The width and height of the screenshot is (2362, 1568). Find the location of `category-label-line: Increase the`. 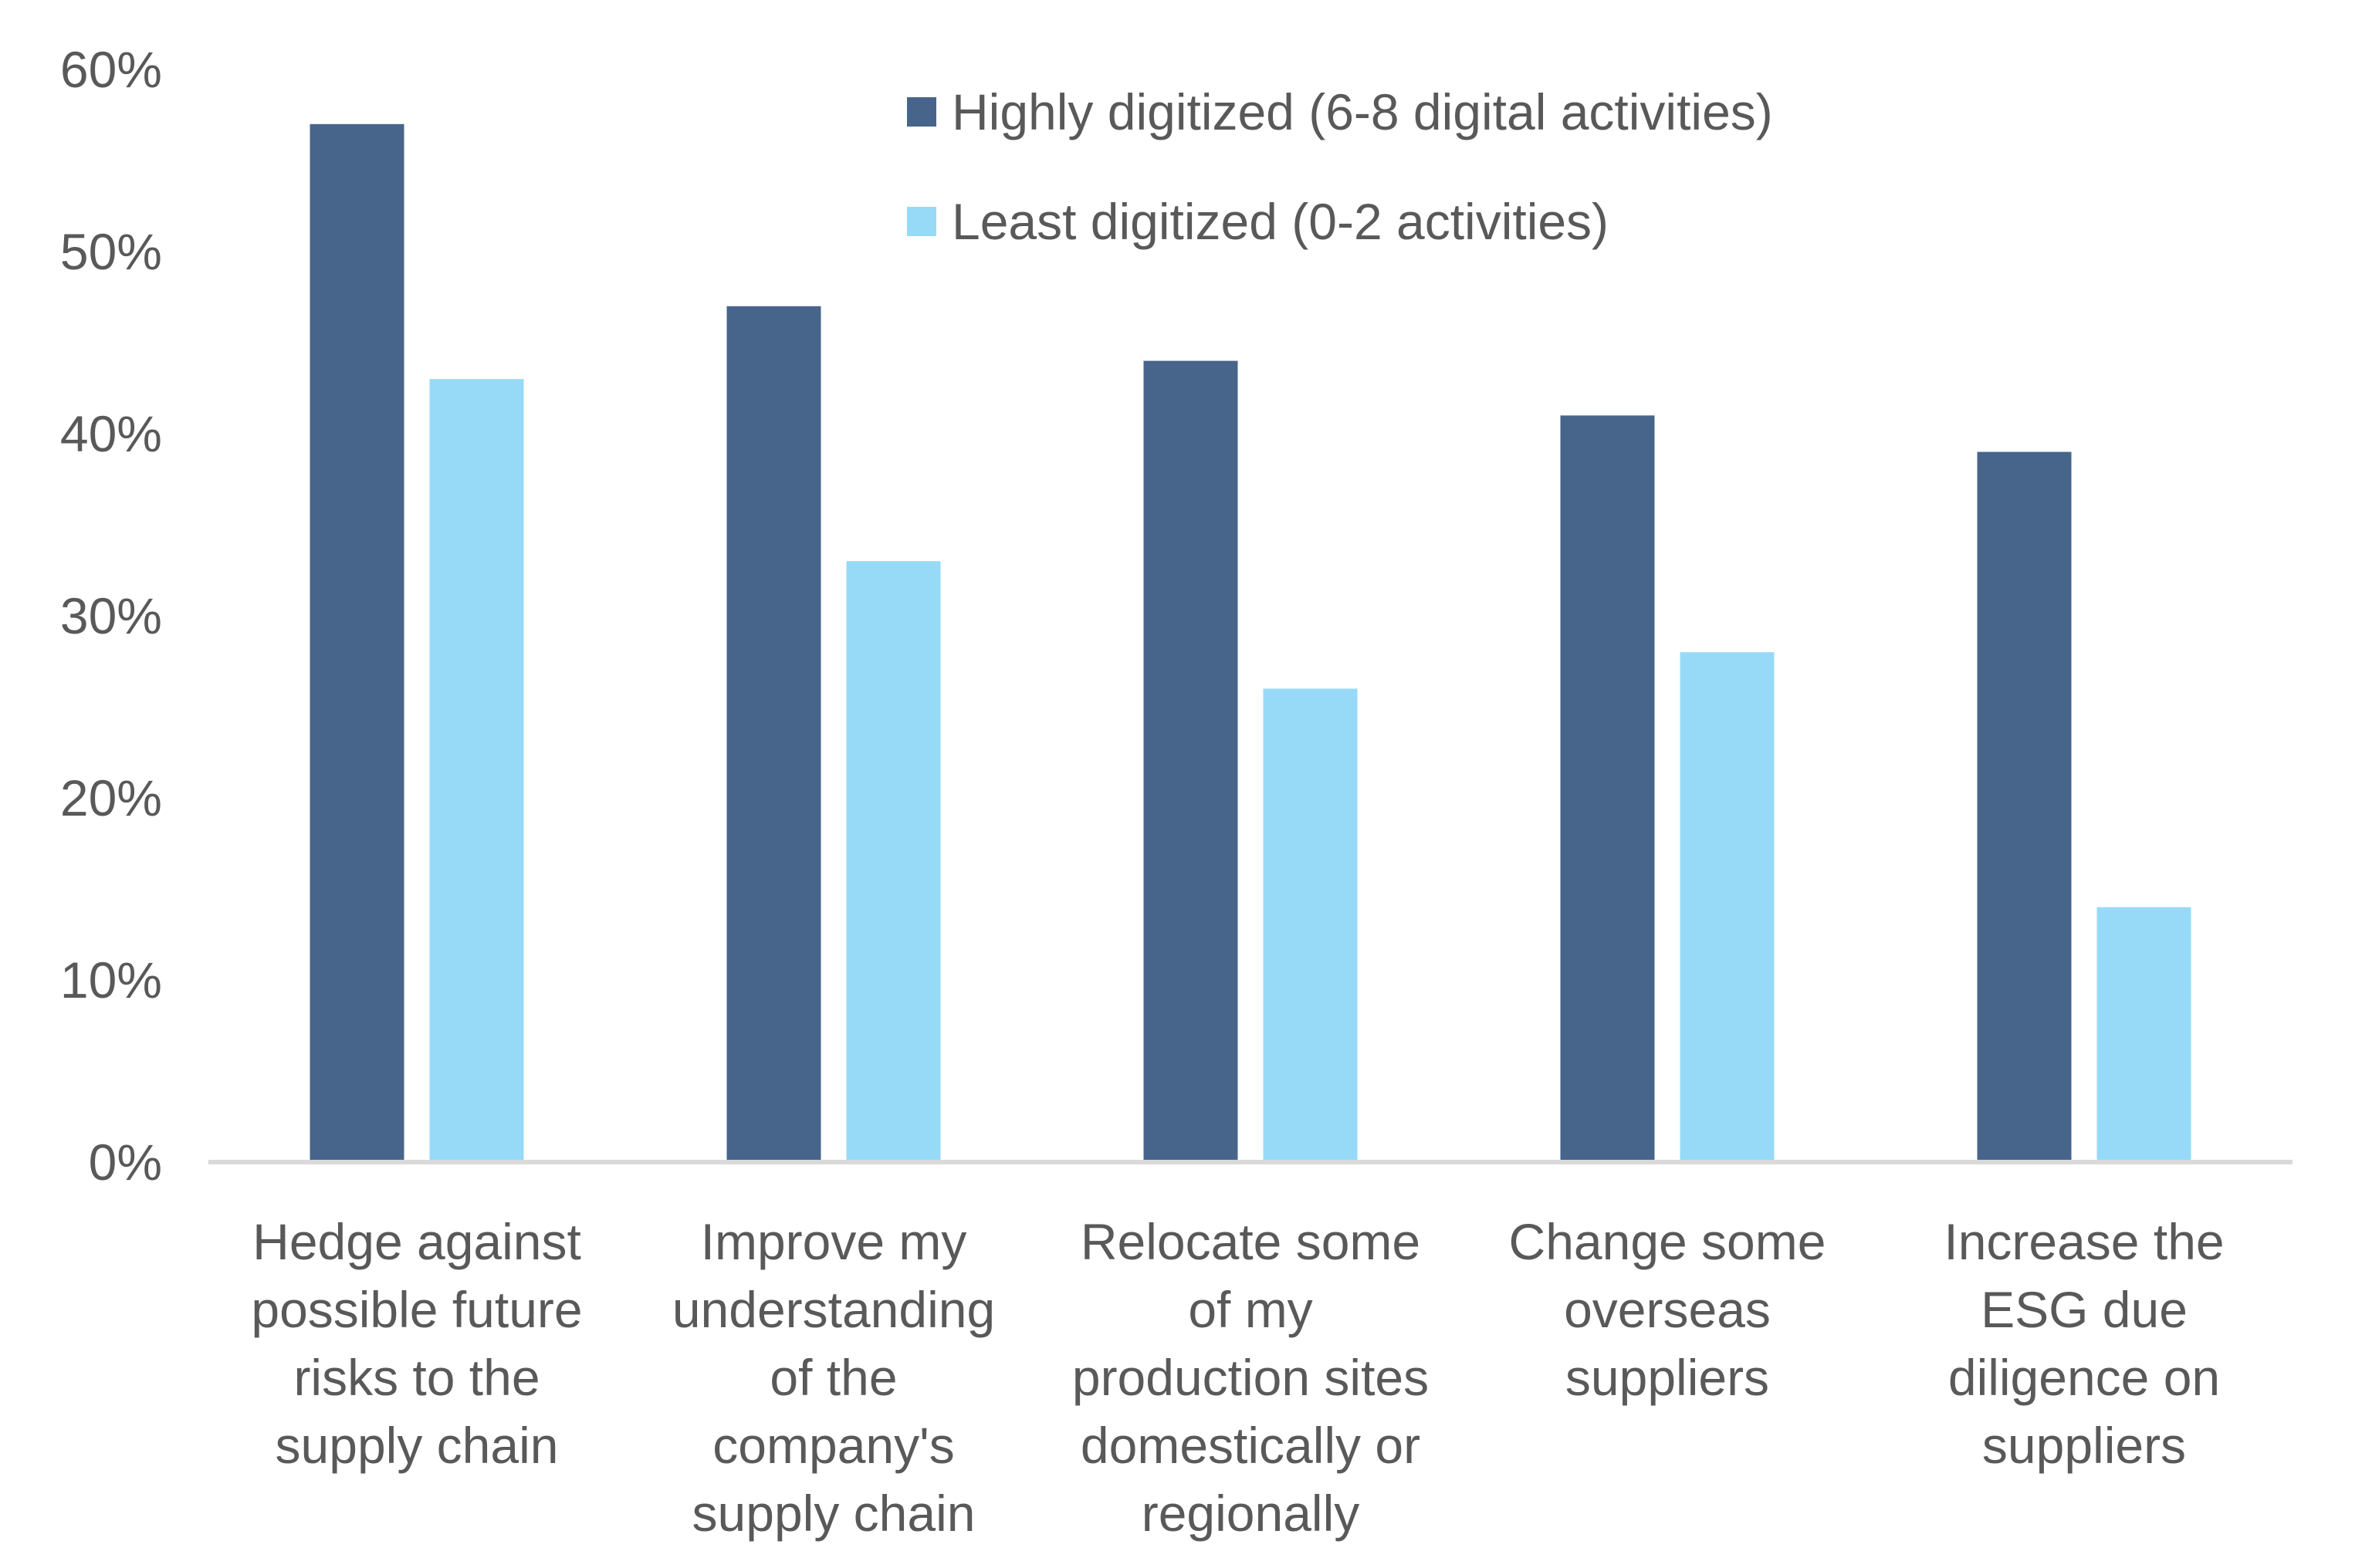

category-label-line: Increase the is located at coordinates (2084, 1241).